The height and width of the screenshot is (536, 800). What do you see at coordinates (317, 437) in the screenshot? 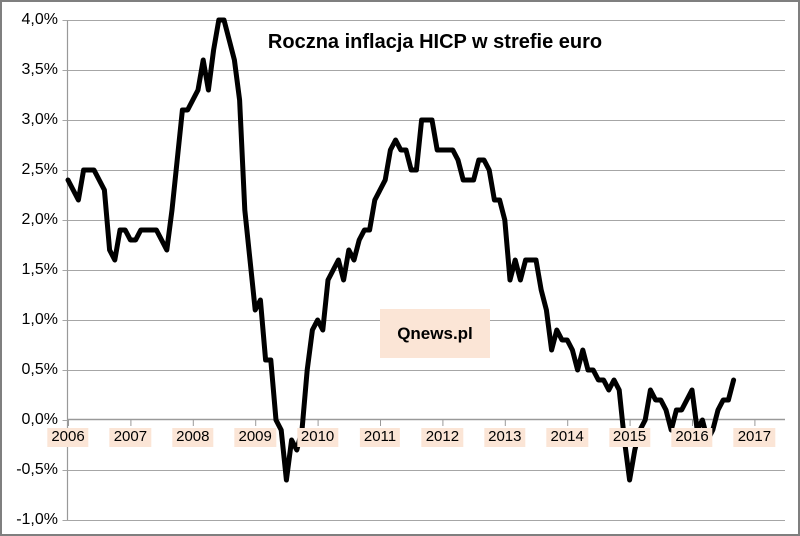
I see `x-axis-label: 2010` at bounding box center [317, 437].